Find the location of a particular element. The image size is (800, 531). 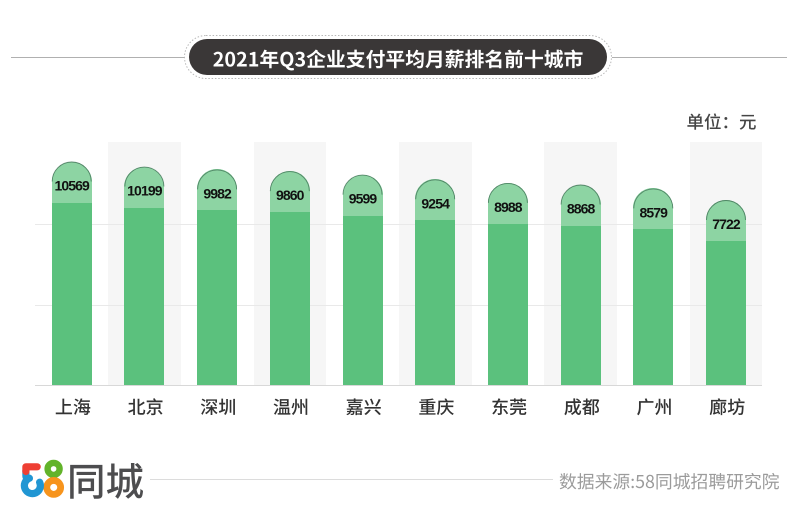

svg-text: 10199 is located at coordinates (145, 191).